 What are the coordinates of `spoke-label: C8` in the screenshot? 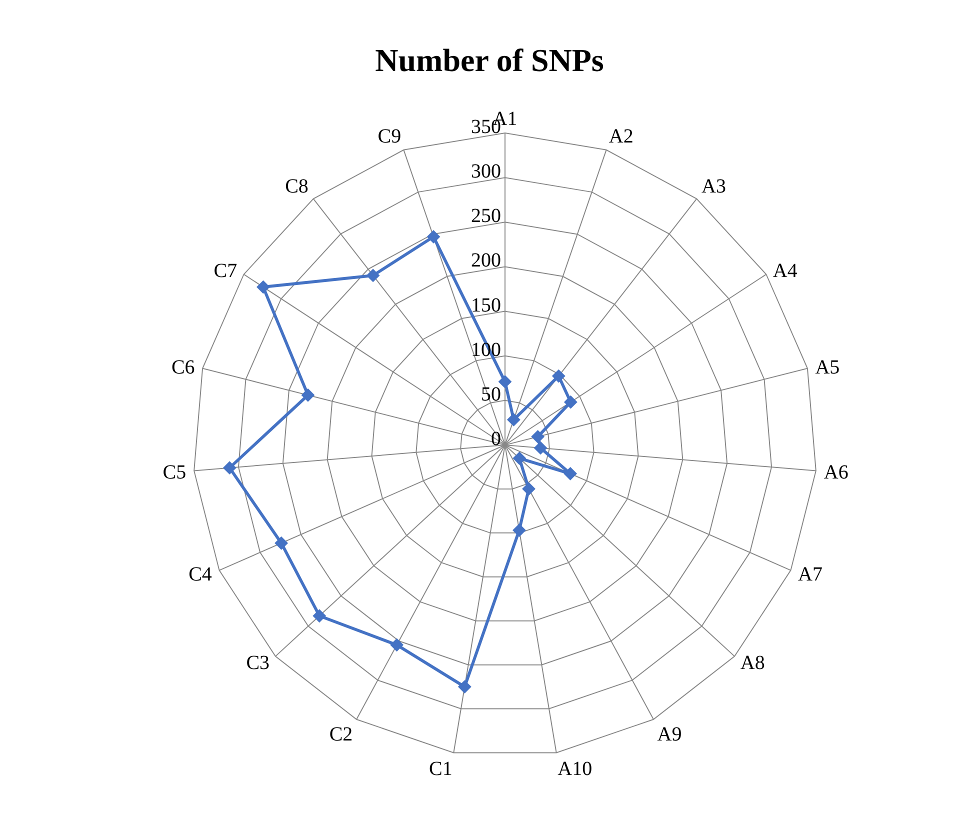 It's located at (296, 186).